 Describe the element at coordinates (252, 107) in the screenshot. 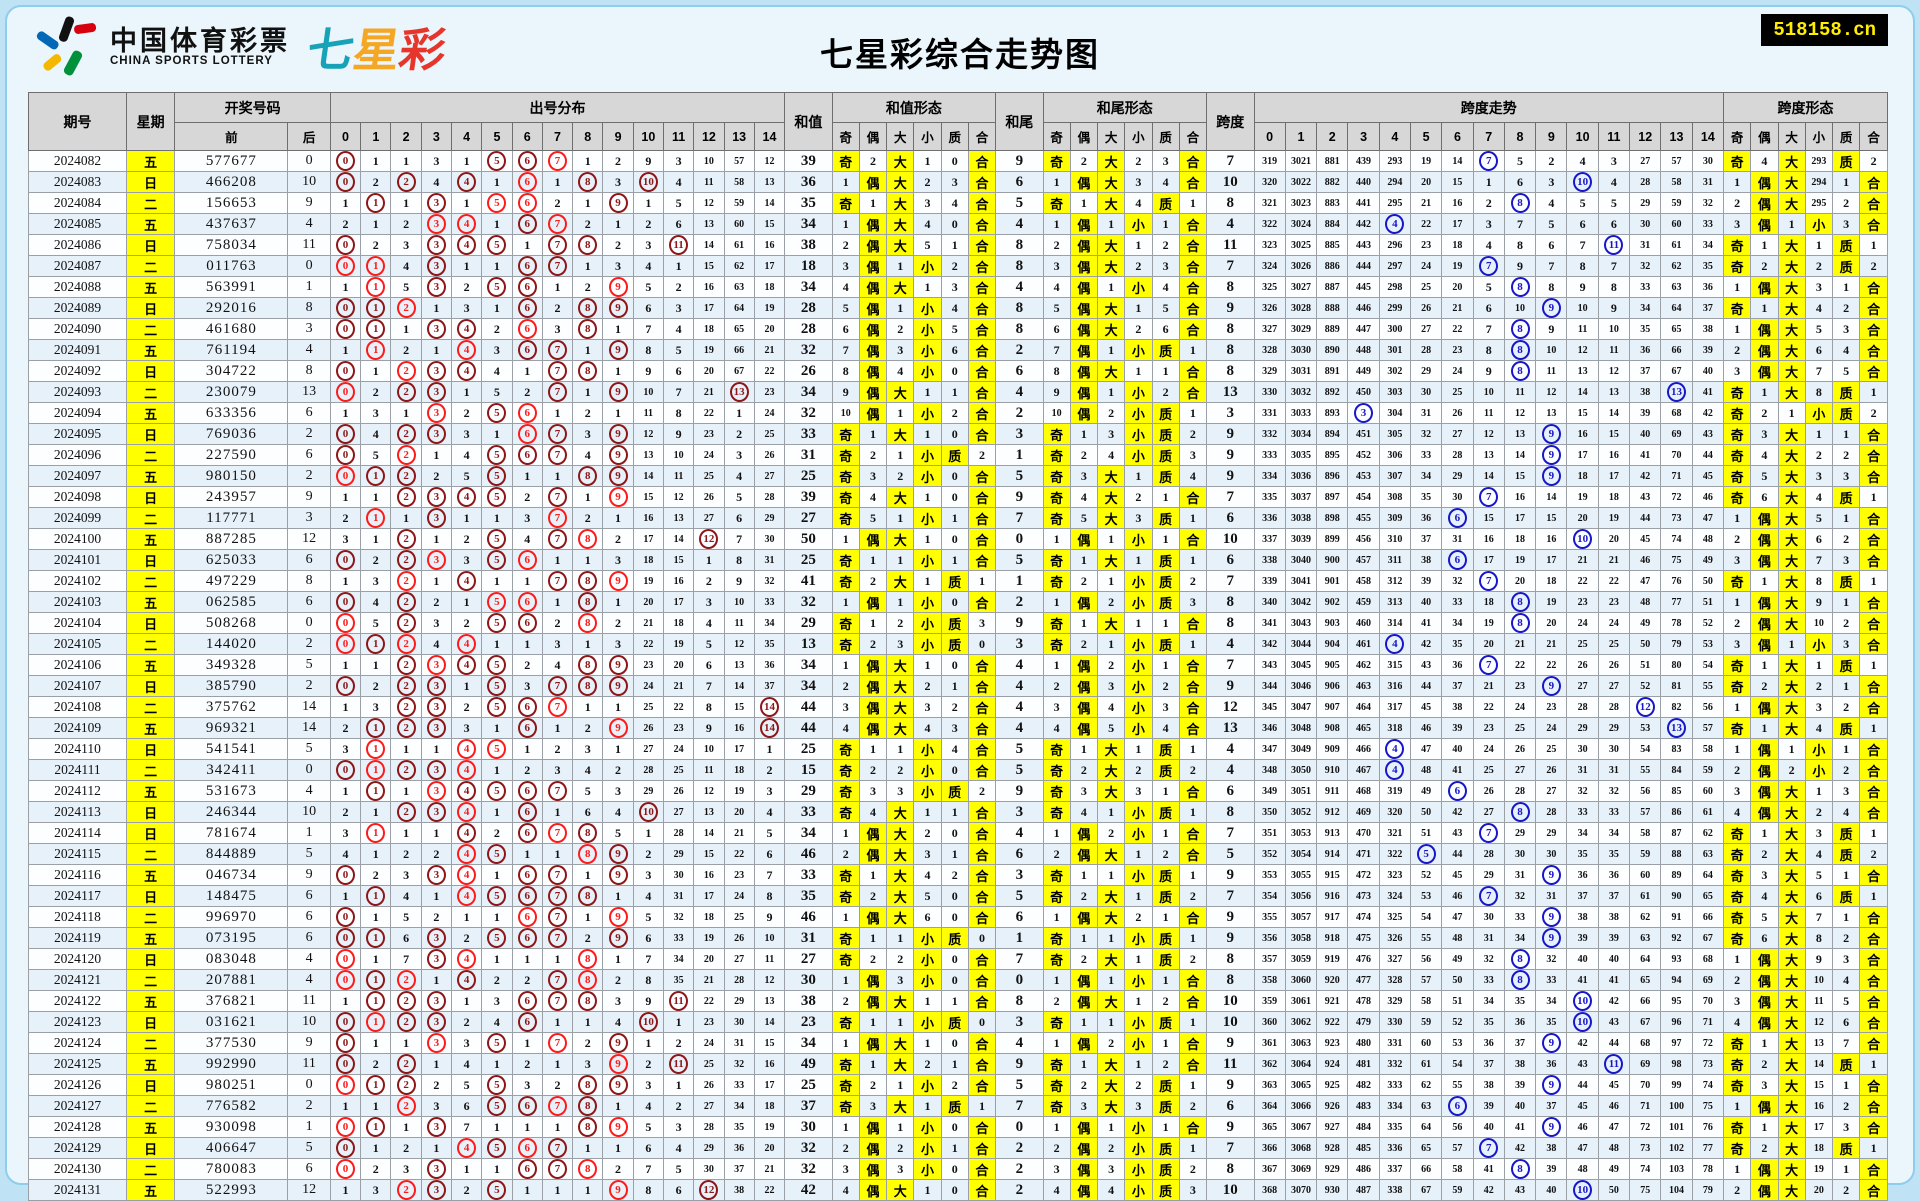

I see `group-header: 开奖号码` at that location.